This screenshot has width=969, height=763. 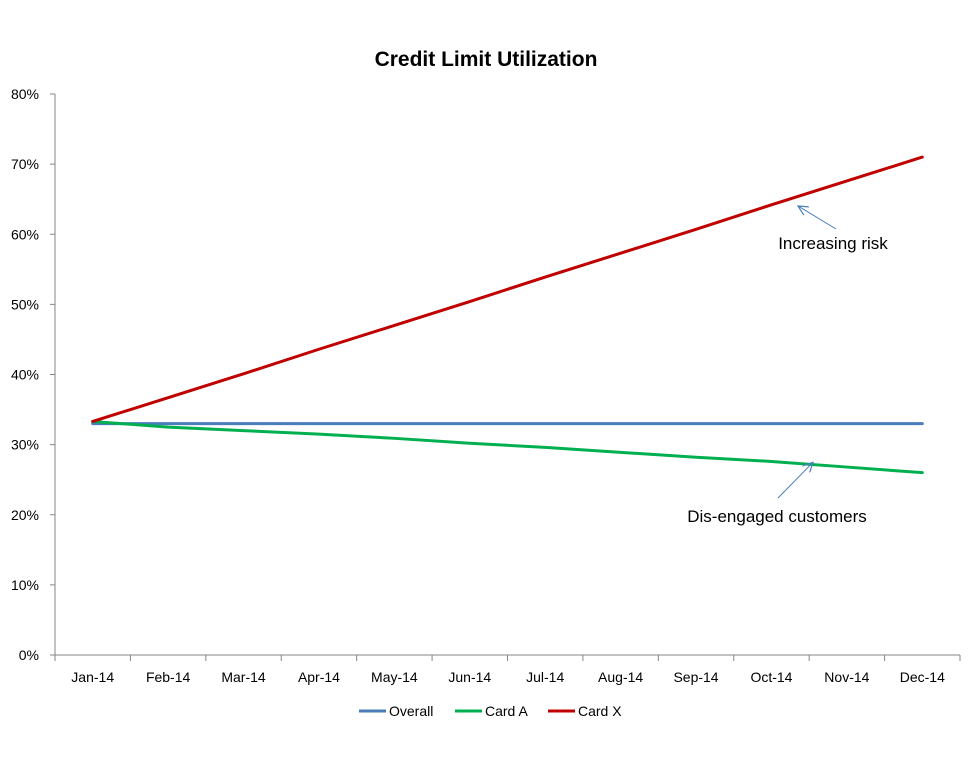 I want to click on legend: Overall Card A Card X, so click(x=490, y=711).